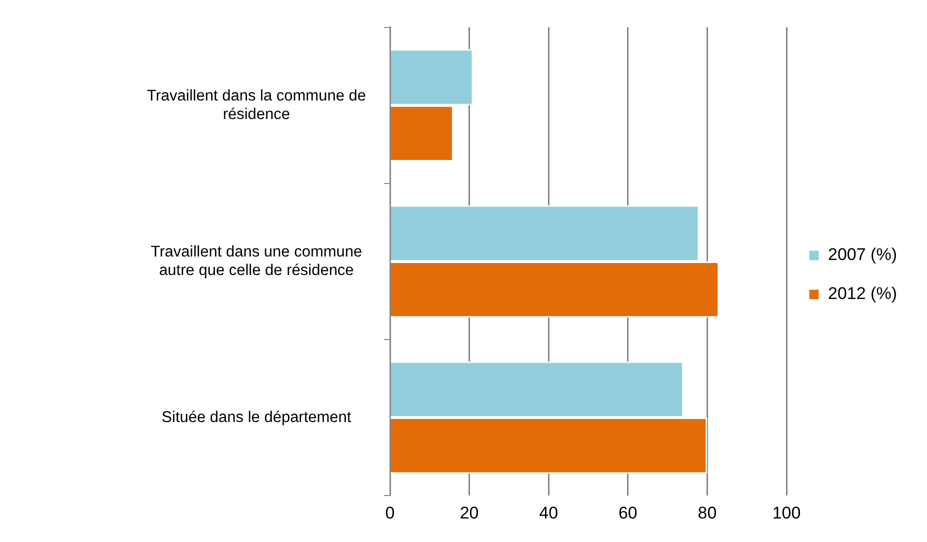  What do you see at coordinates (707, 512) in the screenshot?
I see `x-tick-label: 80` at bounding box center [707, 512].